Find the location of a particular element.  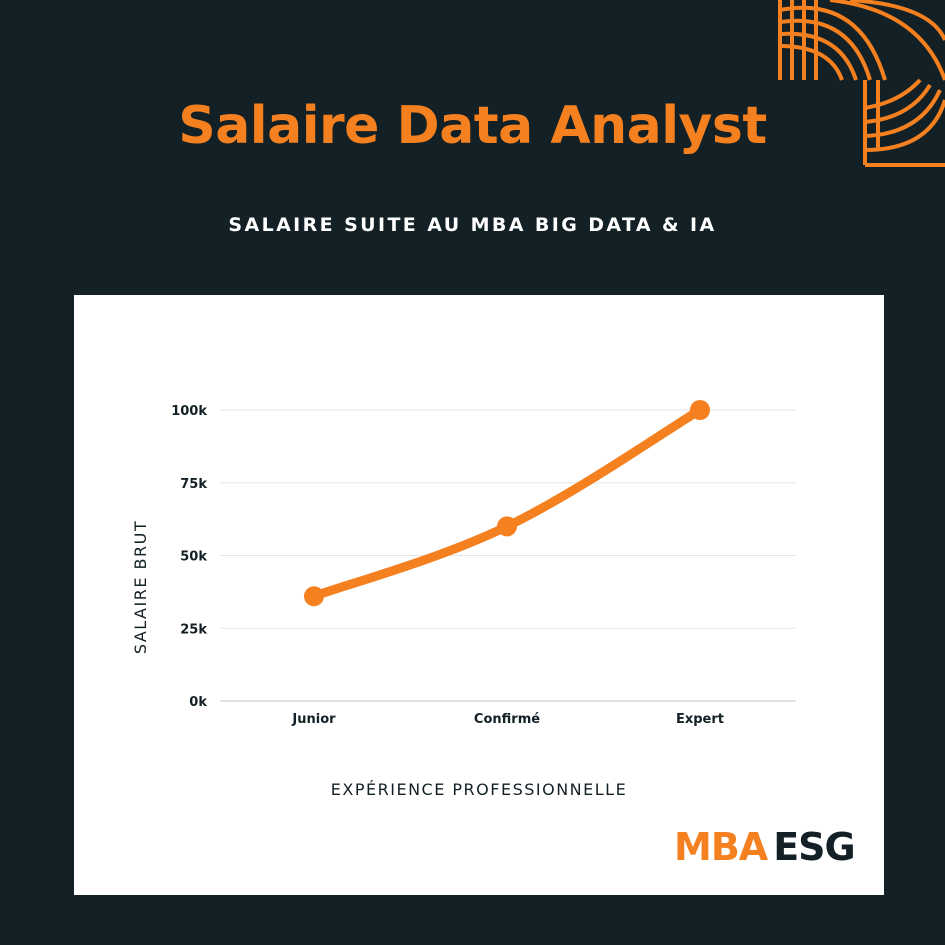

y-tick-label: 100k is located at coordinates (189, 411).